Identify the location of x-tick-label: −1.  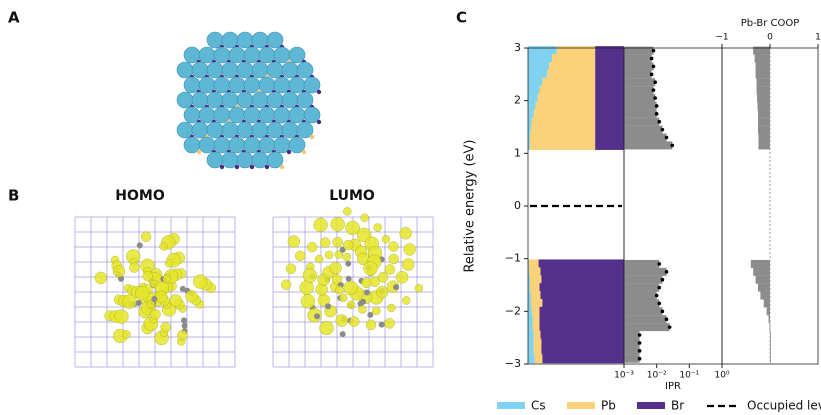
(721, 38).